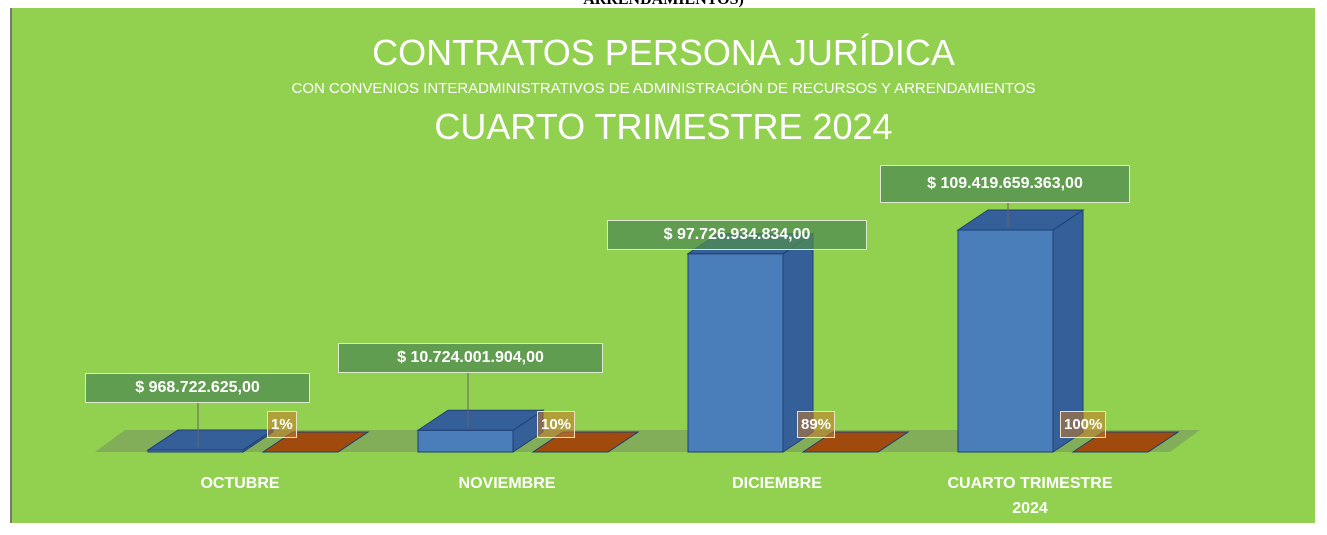 This screenshot has height=535, width=1327. What do you see at coordinates (647, 441) in the screenshot?
I see `floor` at bounding box center [647, 441].